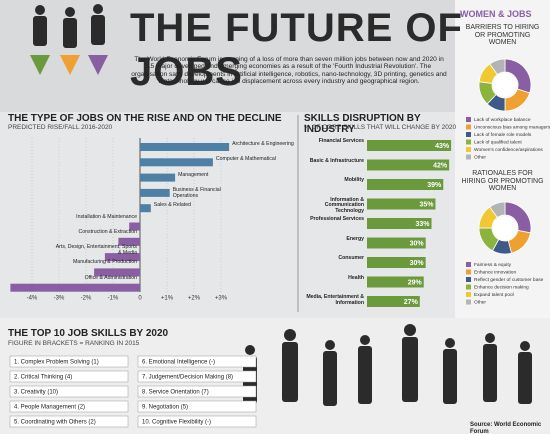 Image resolution: width=550 pixels, height=434 pixels. I want to click on x-tick-label: +1%, so click(167, 299).